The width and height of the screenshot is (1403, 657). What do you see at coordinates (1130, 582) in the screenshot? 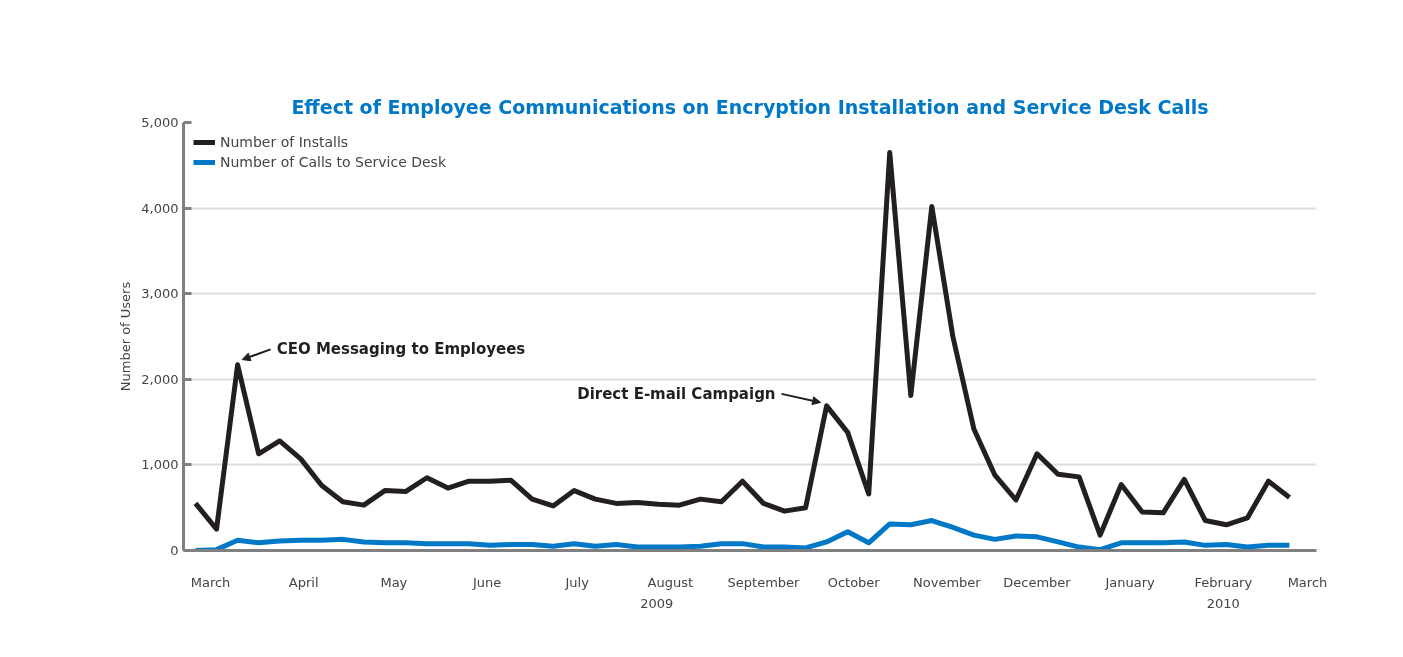
I see `x-tick-label: January` at bounding box center [1130, 582].